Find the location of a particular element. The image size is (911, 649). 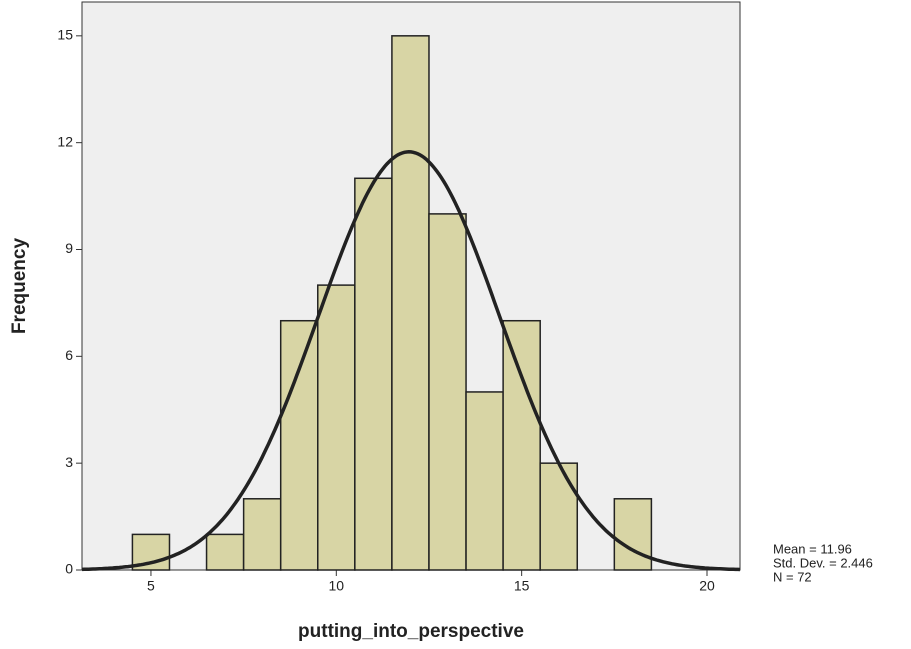

y-tick-label: 12 is located at coordinates (65, 141).